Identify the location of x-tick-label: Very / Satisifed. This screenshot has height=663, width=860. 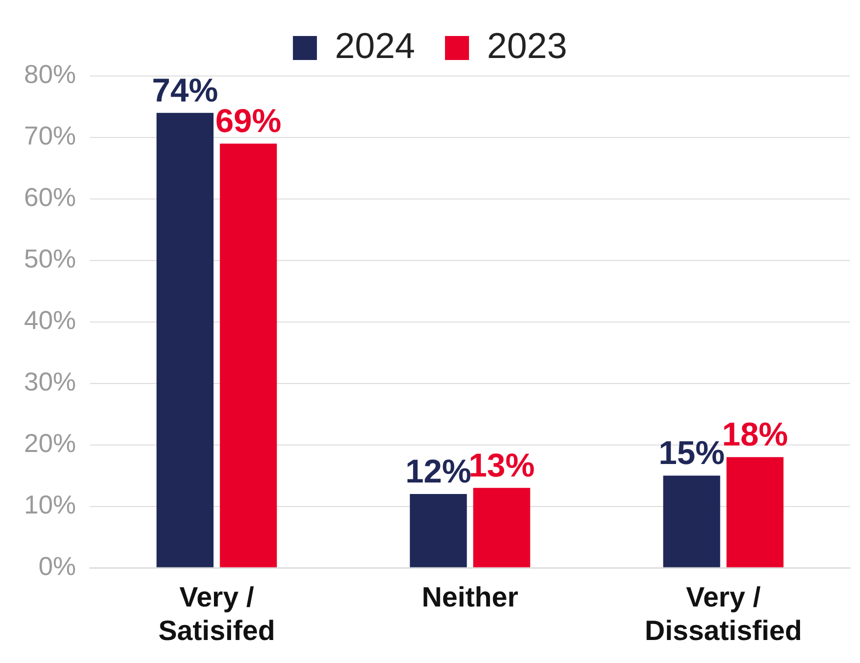
(217, 613).